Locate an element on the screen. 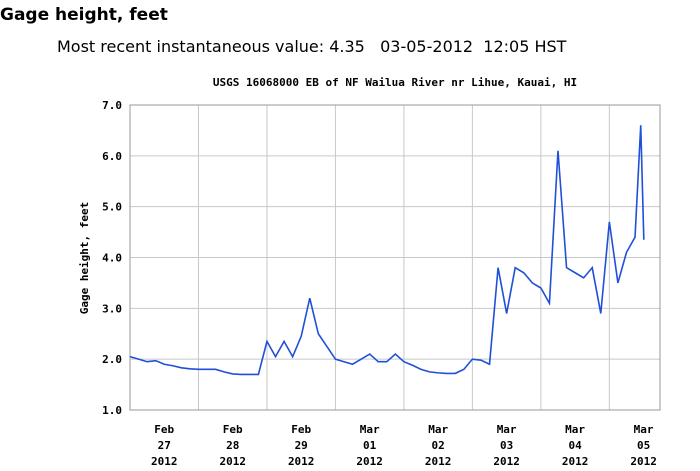 This screenshot has height=471, width=700. y-tick-label: 4.0 is located at coordinates (112, 258).